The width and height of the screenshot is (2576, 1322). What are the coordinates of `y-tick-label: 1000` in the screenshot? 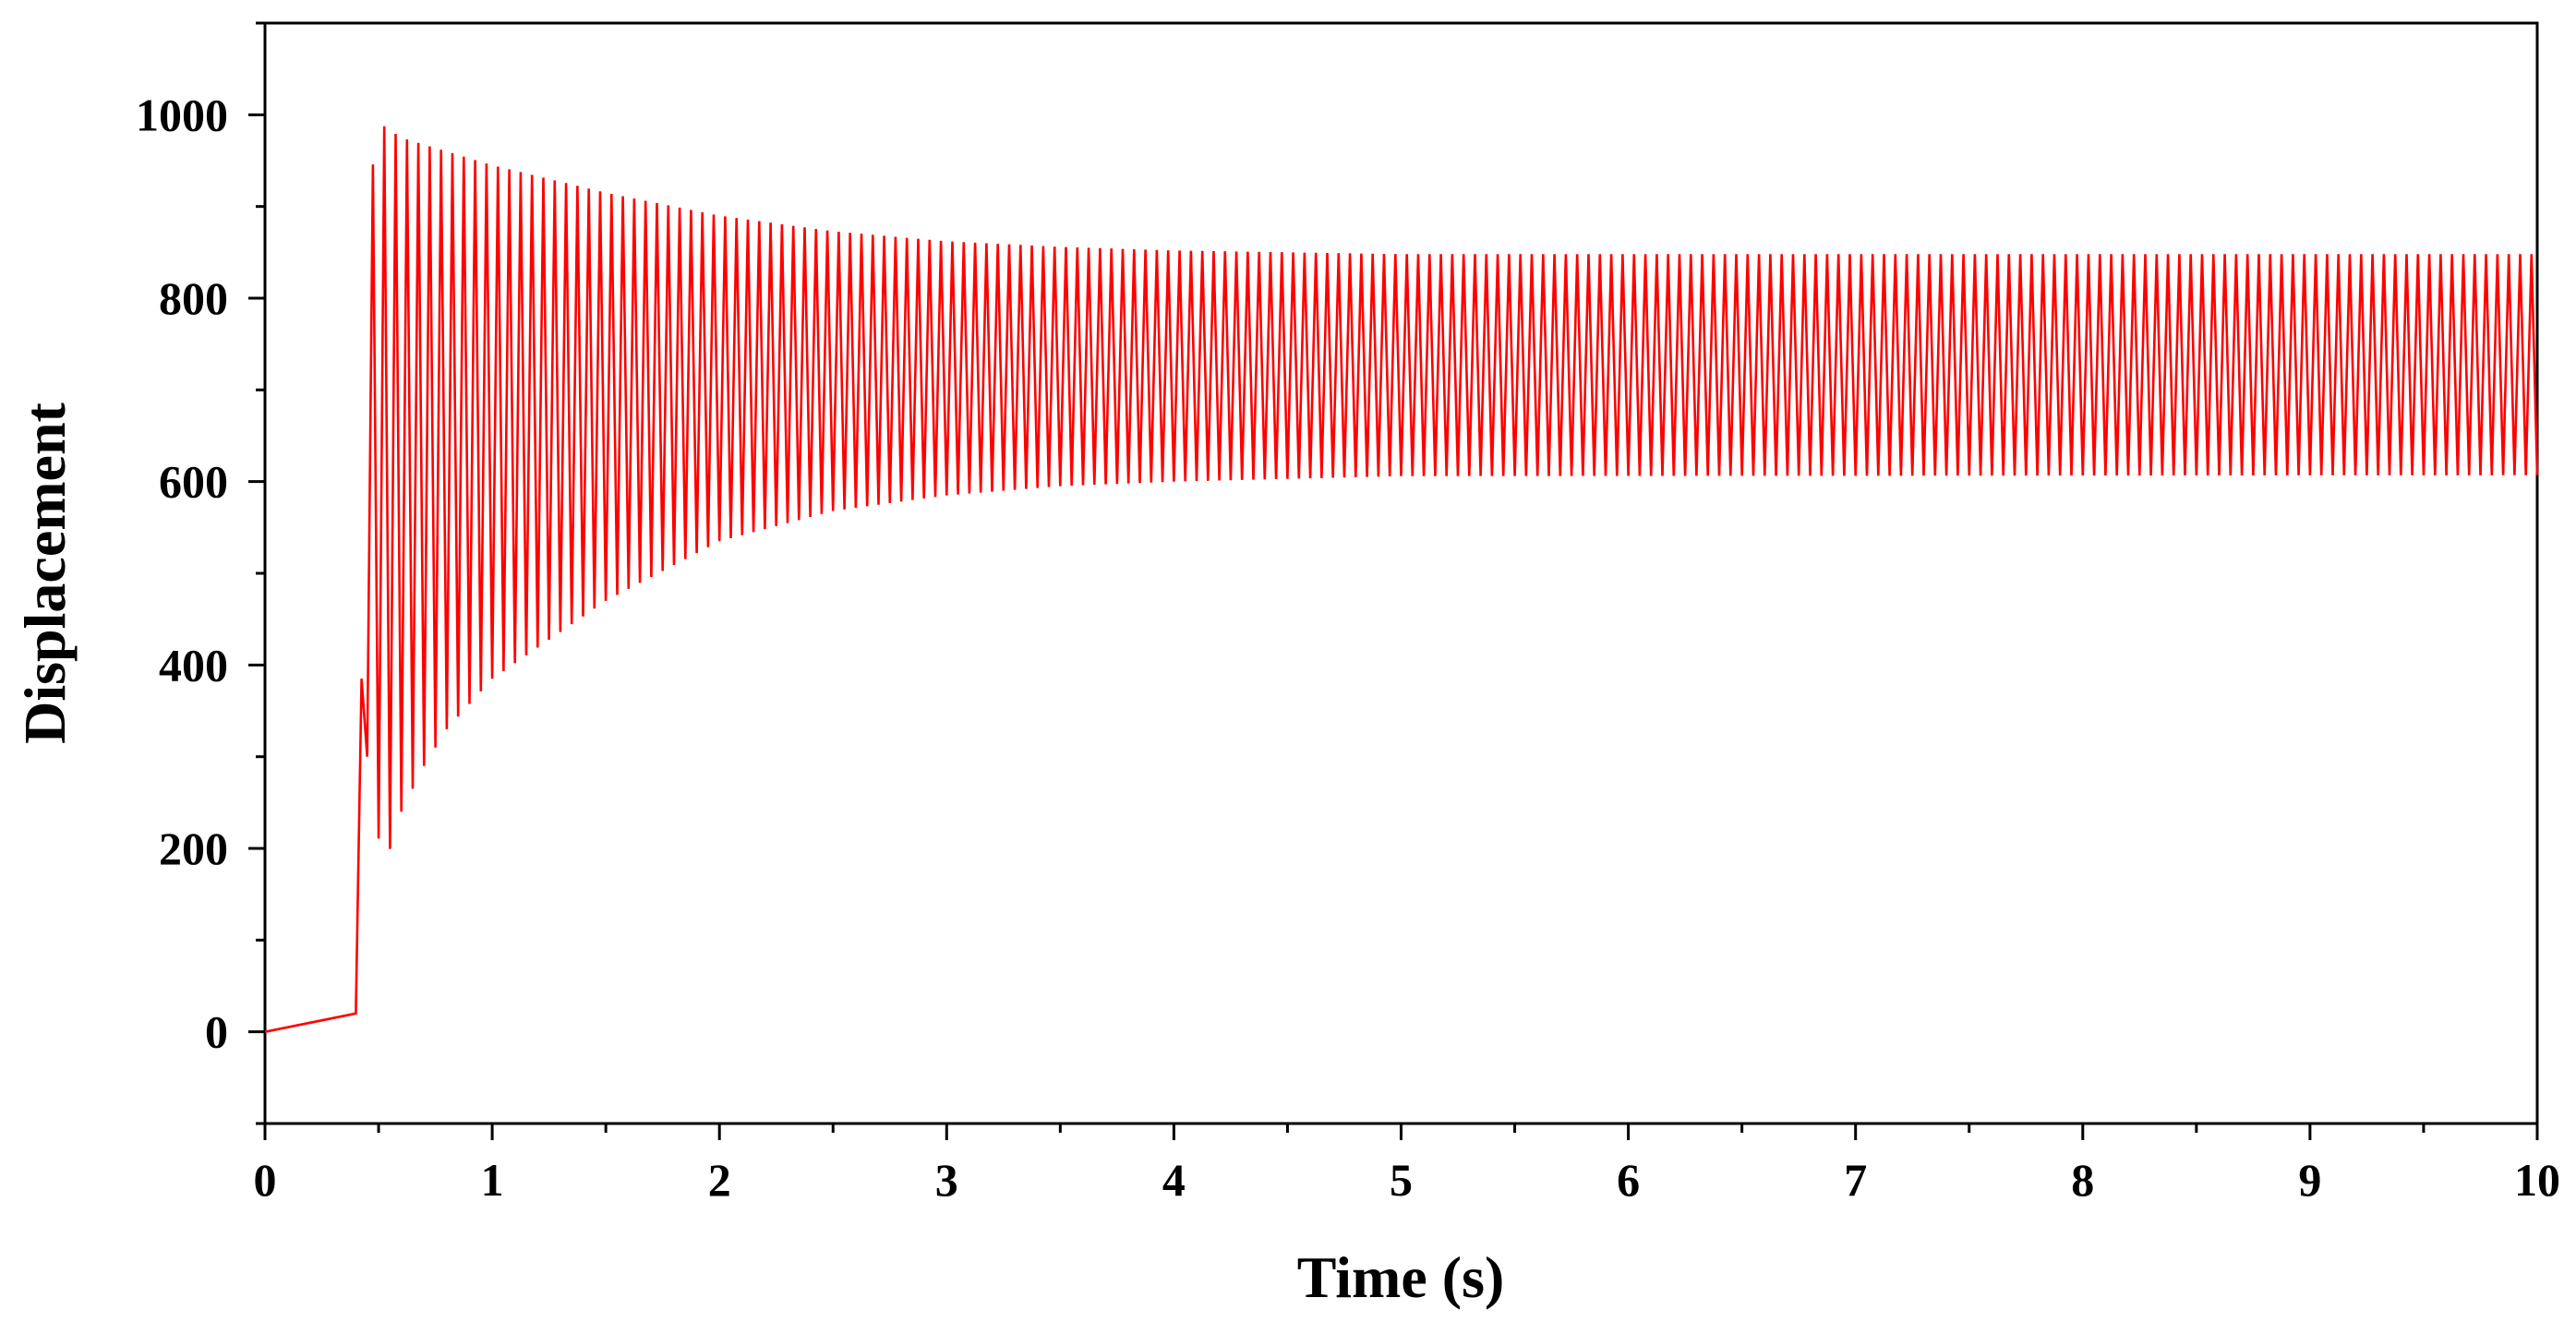 It's located at (182, 114).